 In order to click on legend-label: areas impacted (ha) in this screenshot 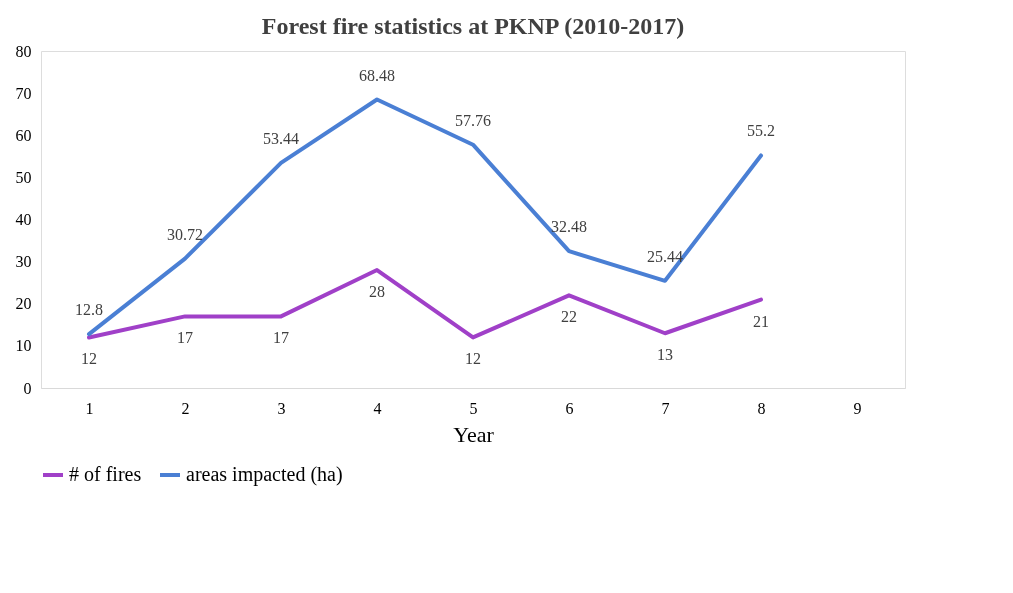, I will do `click(264, 474)`.